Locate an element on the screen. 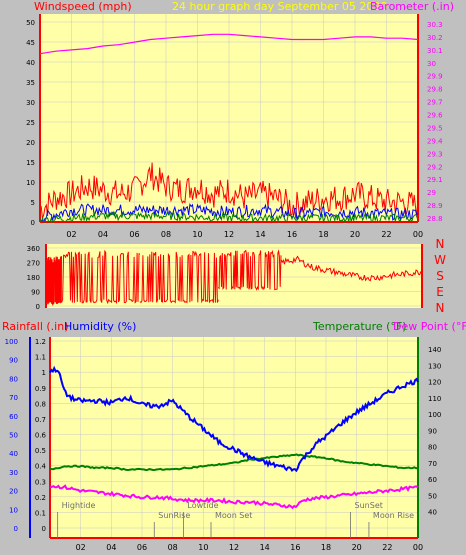 This screenshot has height=555, width=466. barometer-tick-label: 29.4 is located at coordinates (435, 141).